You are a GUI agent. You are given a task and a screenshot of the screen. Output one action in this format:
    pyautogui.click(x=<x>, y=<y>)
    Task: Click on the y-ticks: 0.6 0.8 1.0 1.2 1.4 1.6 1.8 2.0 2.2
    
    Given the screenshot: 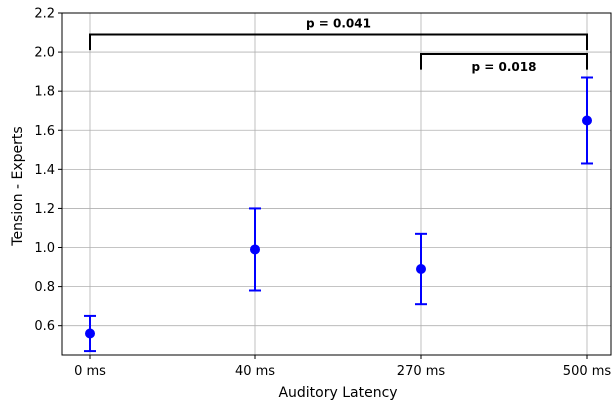 What is the action you would take?
    pyautogui.click(x=48, y=170)
    